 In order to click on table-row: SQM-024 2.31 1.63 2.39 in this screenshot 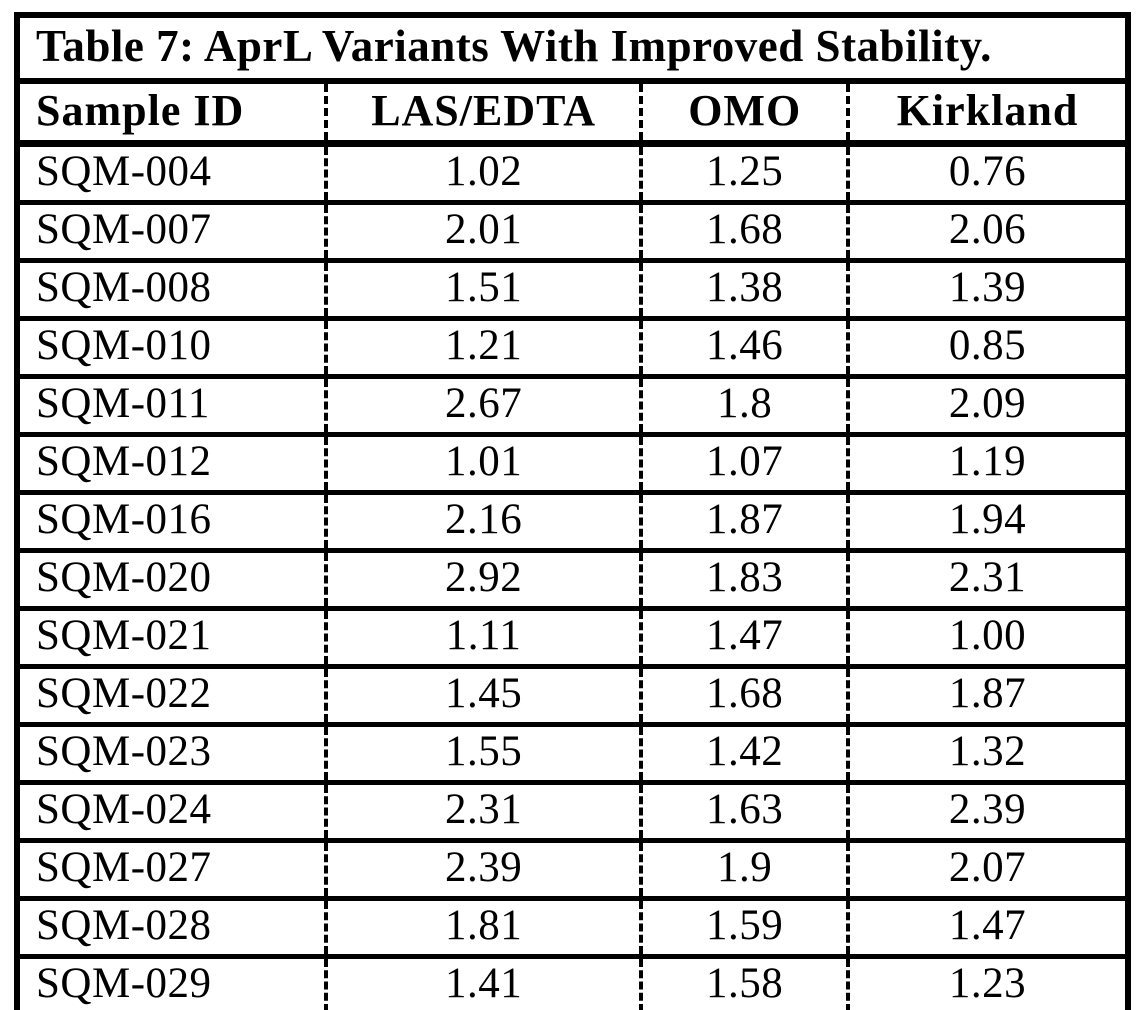, I will do `click(572, 810)`.